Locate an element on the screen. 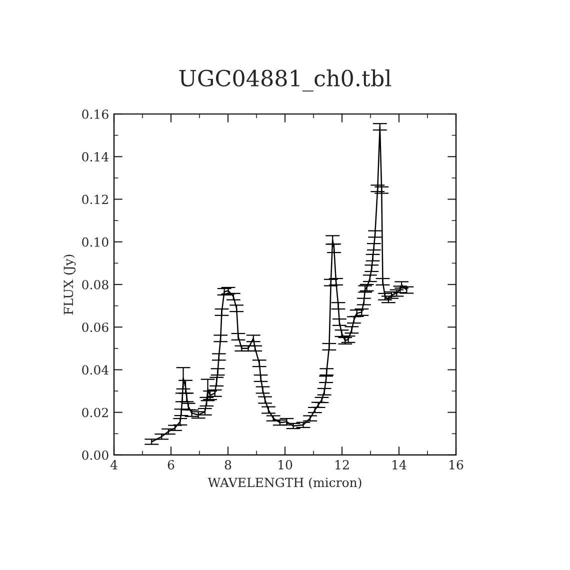  x-tick-label: 12 is located at coordinates (342, 465).